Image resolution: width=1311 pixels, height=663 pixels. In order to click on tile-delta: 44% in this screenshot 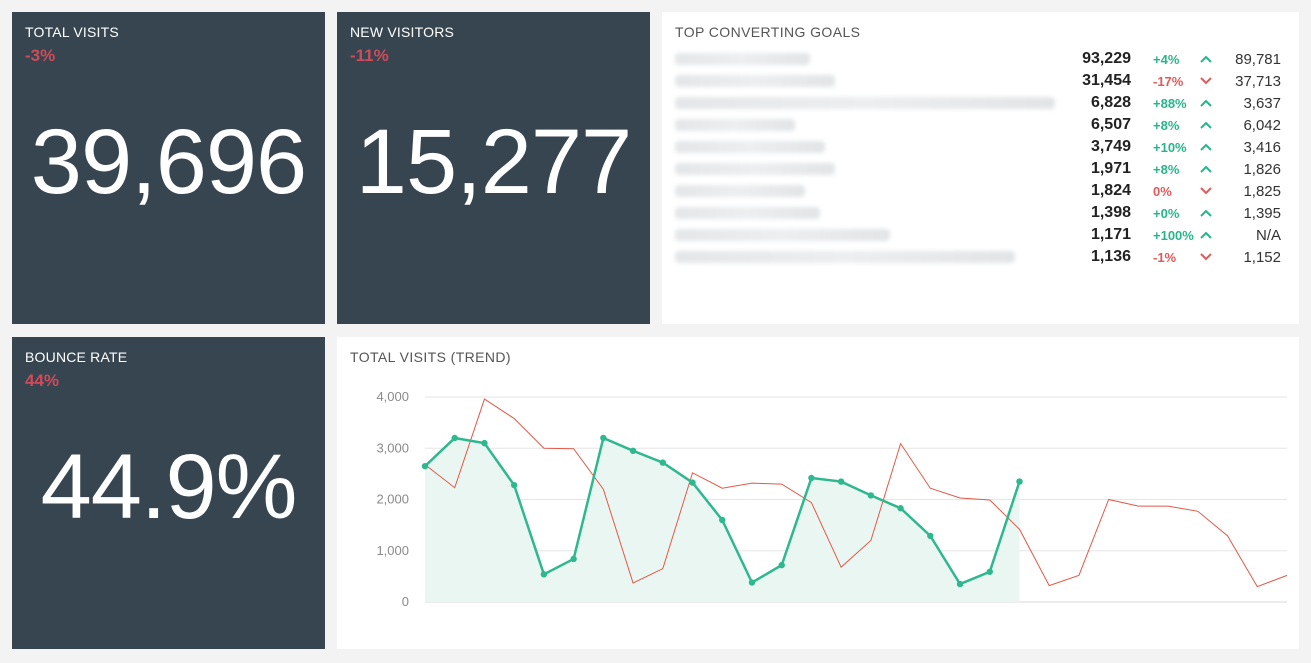, I will do `click(42, 380)`.